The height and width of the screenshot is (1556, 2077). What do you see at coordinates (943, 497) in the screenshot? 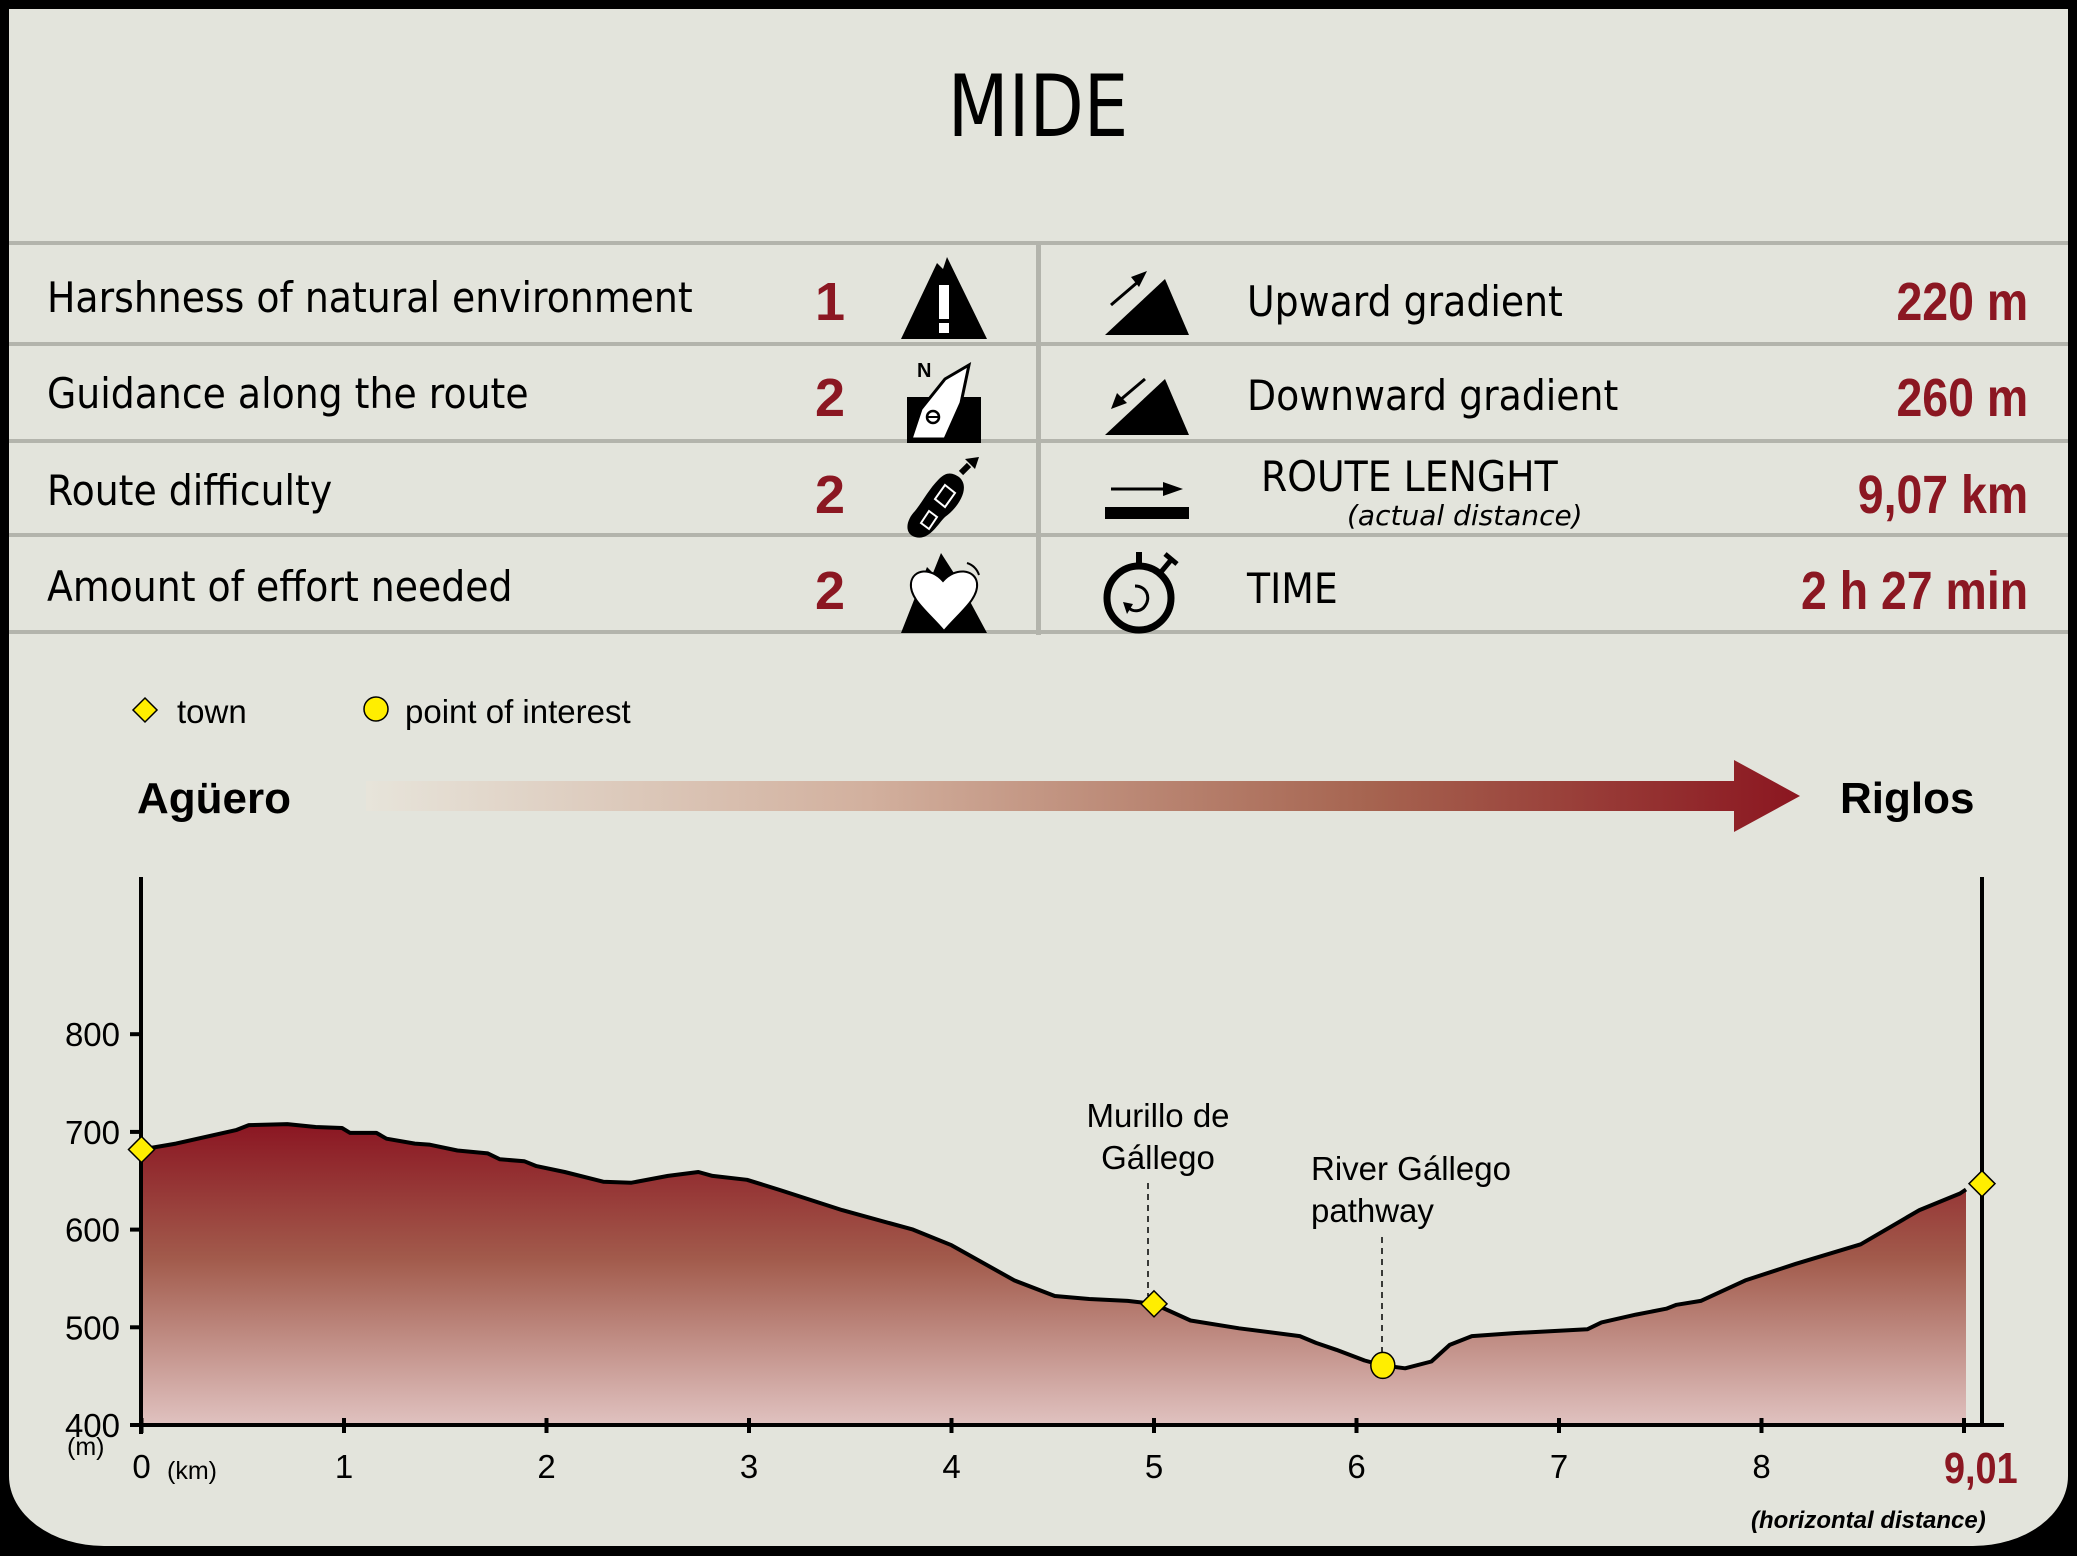
I see `boot-sole-icon` at bounding box center [943, 497].